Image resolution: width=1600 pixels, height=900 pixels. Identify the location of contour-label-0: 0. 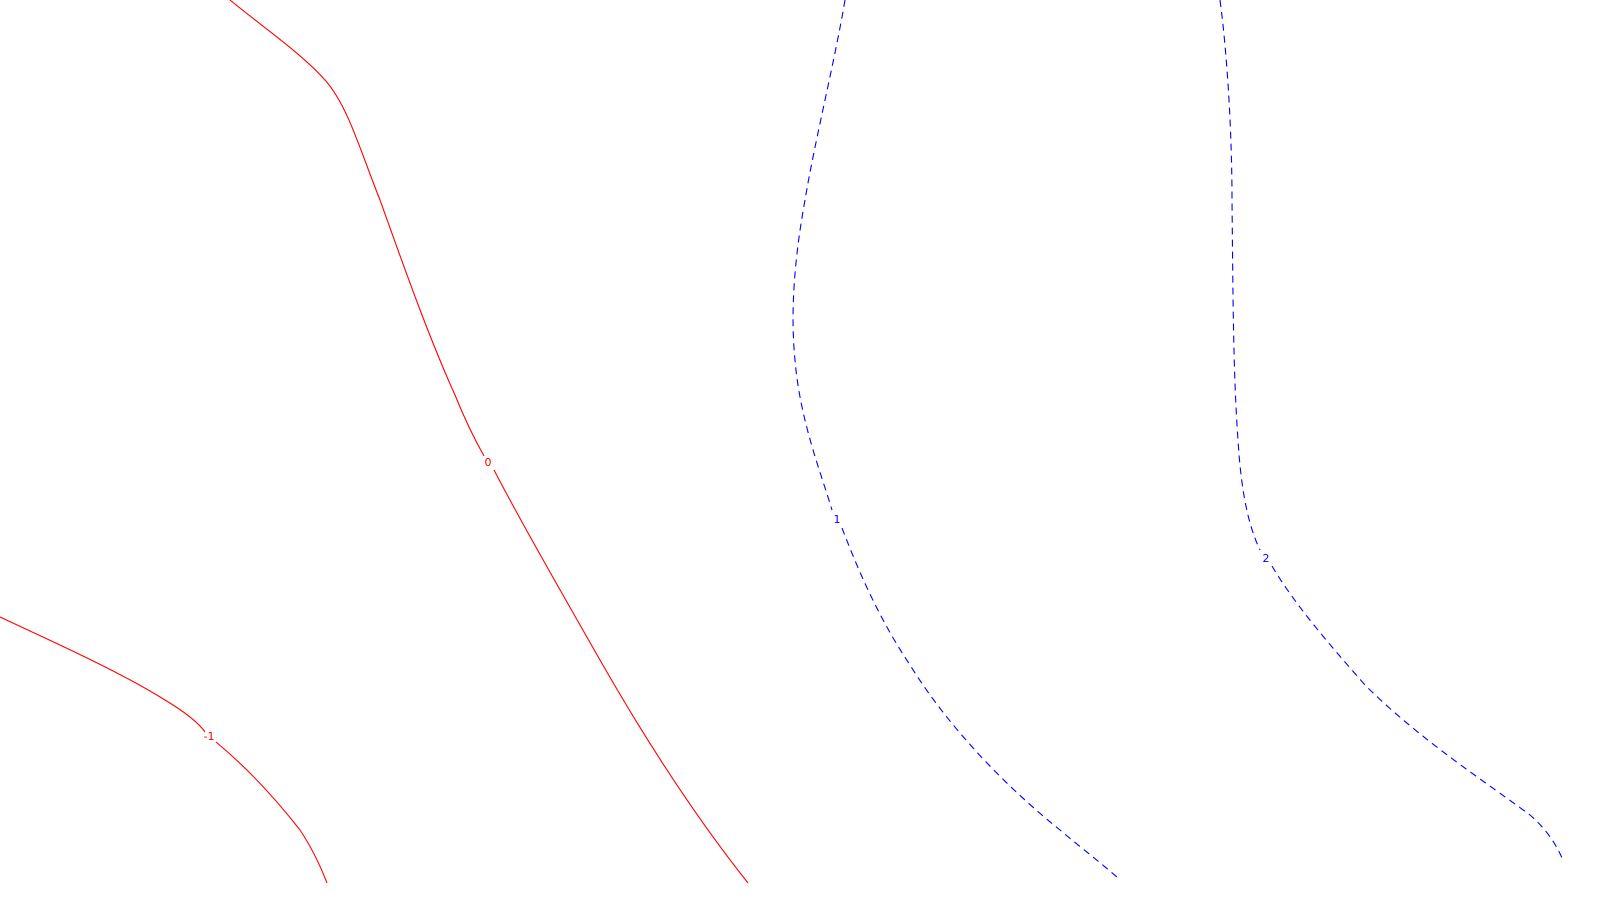
(488, 462).